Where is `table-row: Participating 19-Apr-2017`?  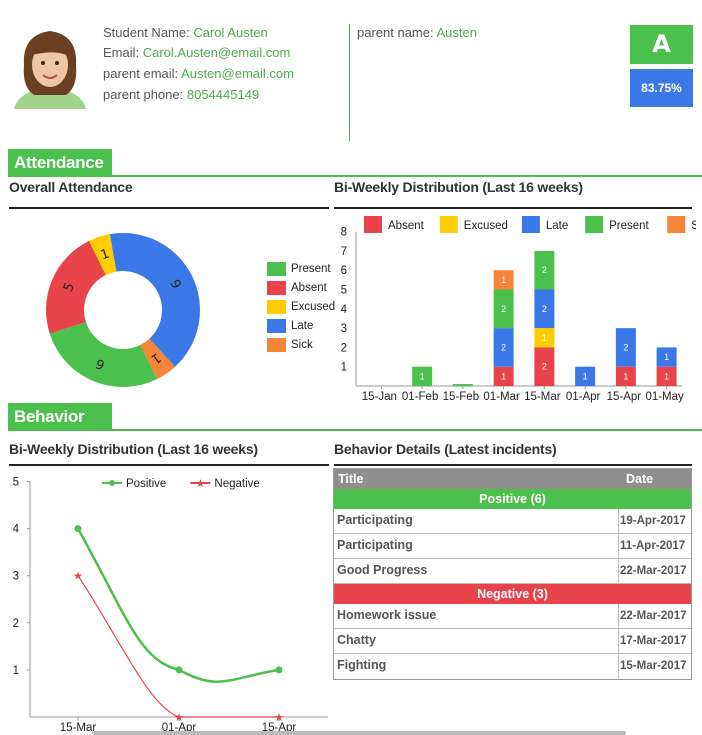 table-row: Participating 19-Apr-2017 is located at coordinates (512, 521).